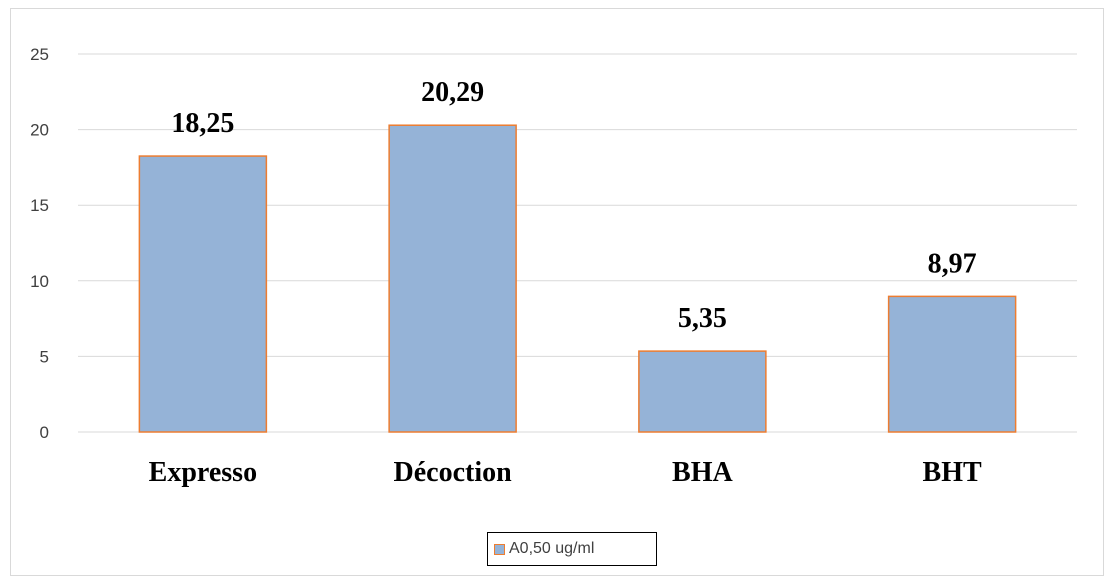 Image resolution: width=1107 pixels, height=578 pixels. What do you see at coordinates (44, 356) in the screenshot?
I see `y-tick-label: 5` at bounding box center [44, 356].